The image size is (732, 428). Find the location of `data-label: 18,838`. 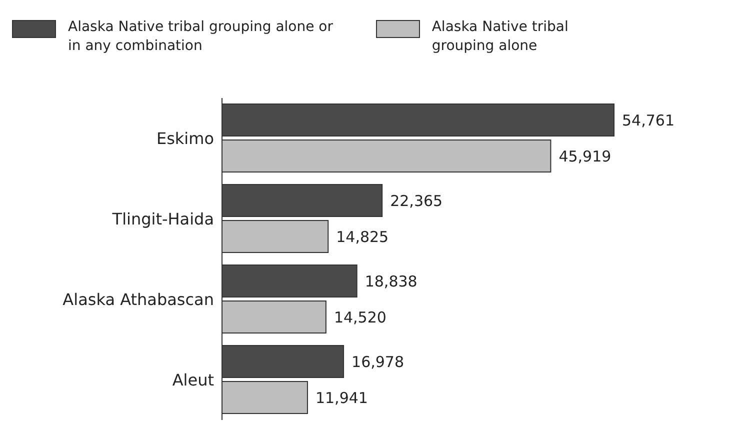

data-label: 18,838 is located at coordinates (391, 281).